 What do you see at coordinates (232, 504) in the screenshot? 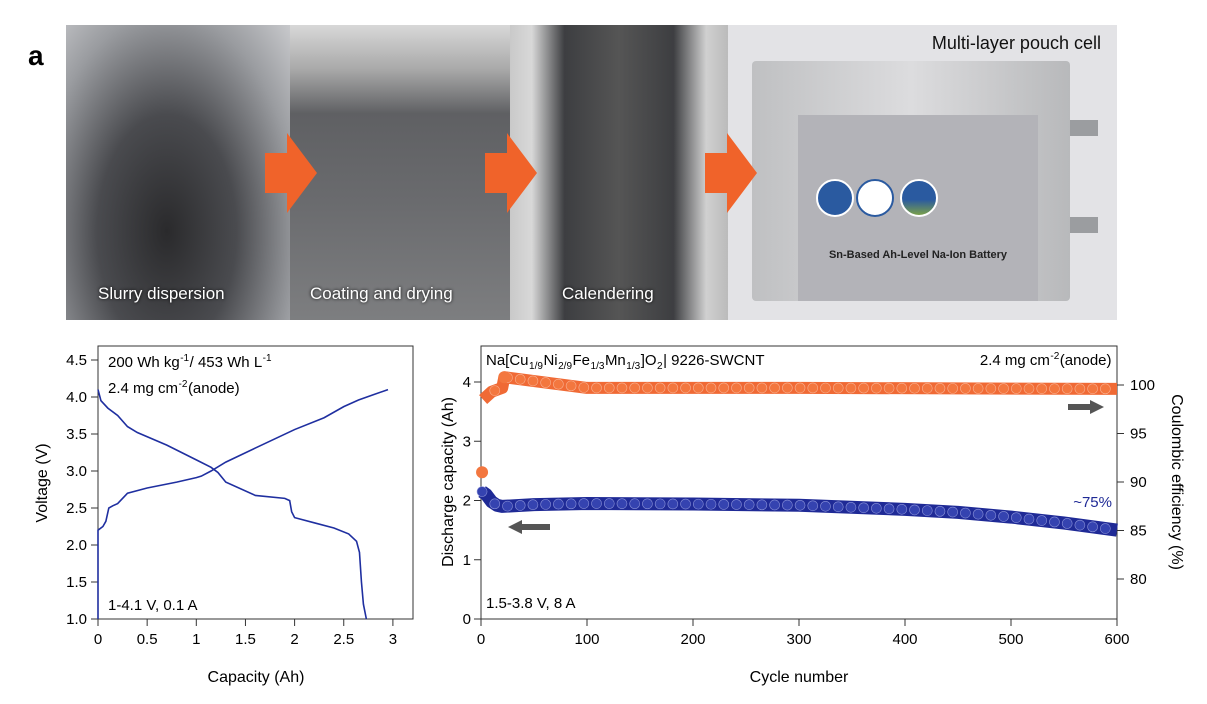
I see `discharge-curve` at bounding box center [232, 504].